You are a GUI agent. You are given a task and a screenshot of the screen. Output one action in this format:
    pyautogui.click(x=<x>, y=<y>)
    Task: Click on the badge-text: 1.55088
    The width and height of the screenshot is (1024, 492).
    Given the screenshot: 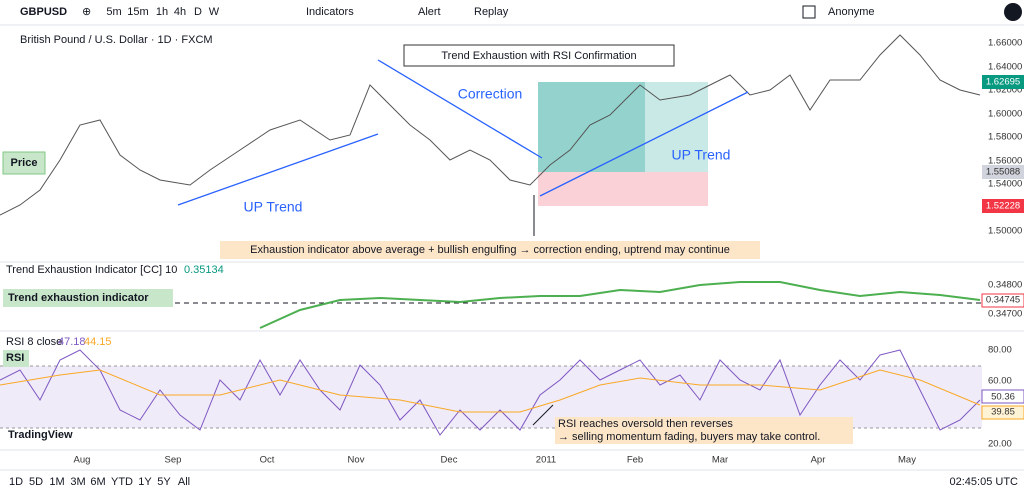 What is the action you would take?
    pyautogui.click(x=1003, y=172)
    